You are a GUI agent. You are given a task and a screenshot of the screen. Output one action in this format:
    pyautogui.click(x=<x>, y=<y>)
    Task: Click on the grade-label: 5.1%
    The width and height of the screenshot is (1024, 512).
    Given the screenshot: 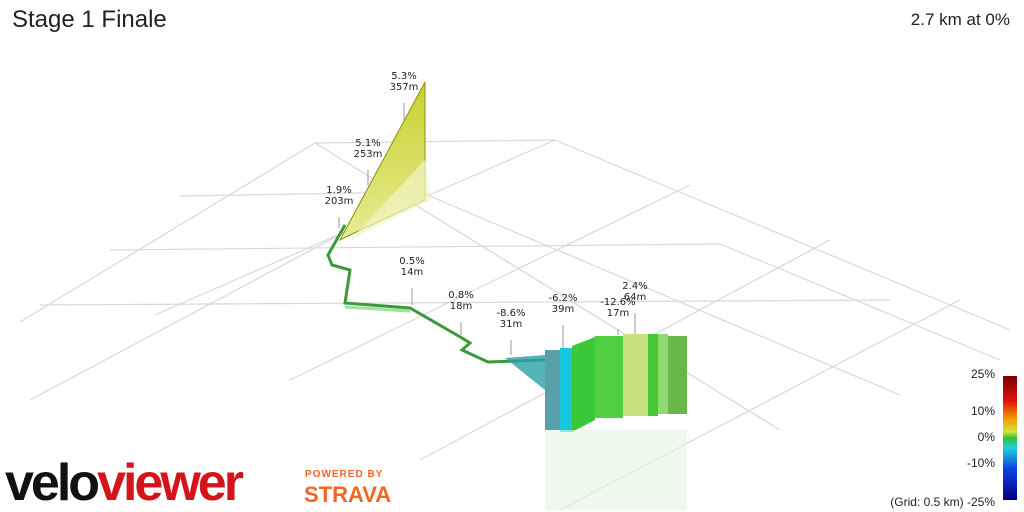 What is the action you would take?
    pyautogui.click(x=367, y=143)
    